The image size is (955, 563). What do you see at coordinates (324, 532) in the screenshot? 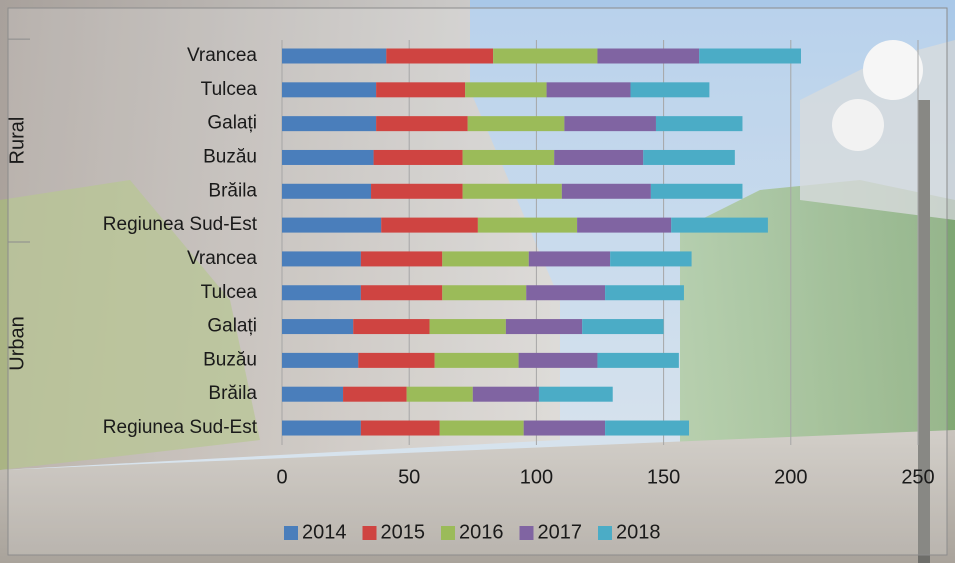
I see `legend-label: 2014` at bounding box center [324, 532].